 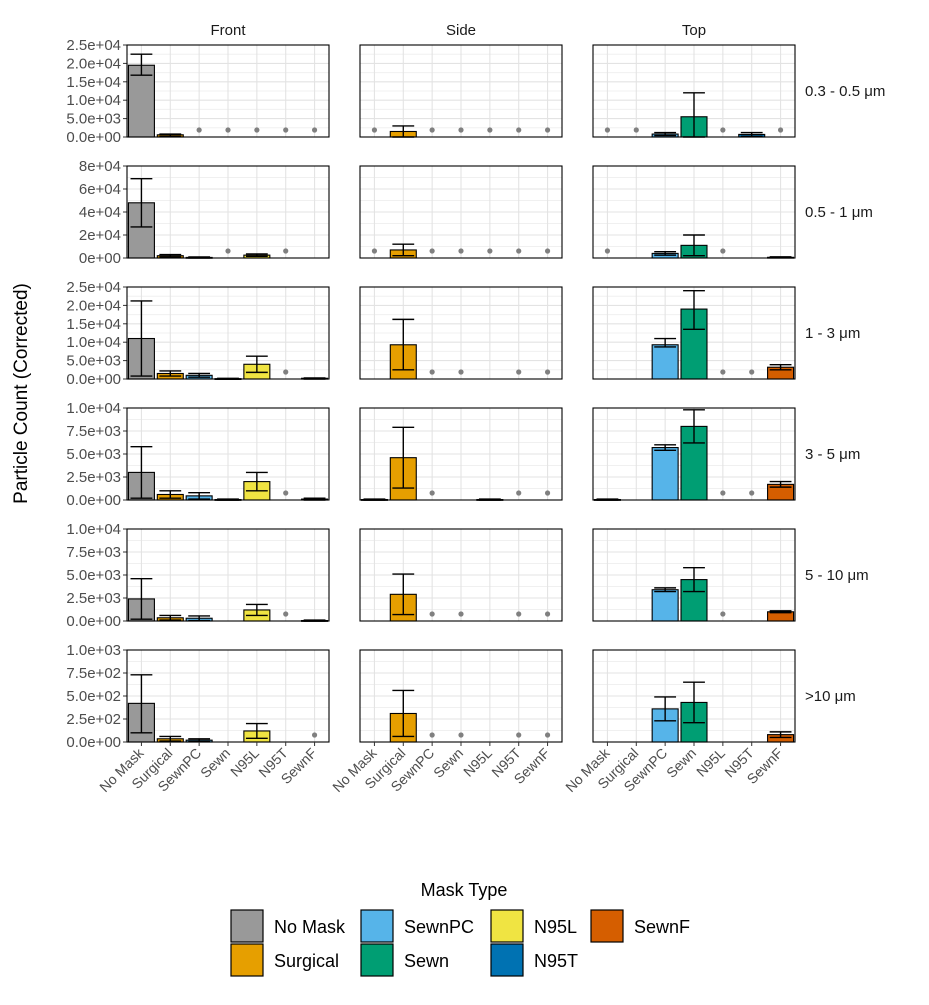 I want to click on row-strip-label: 1 - 3 μm, so click(x=832, y=333).